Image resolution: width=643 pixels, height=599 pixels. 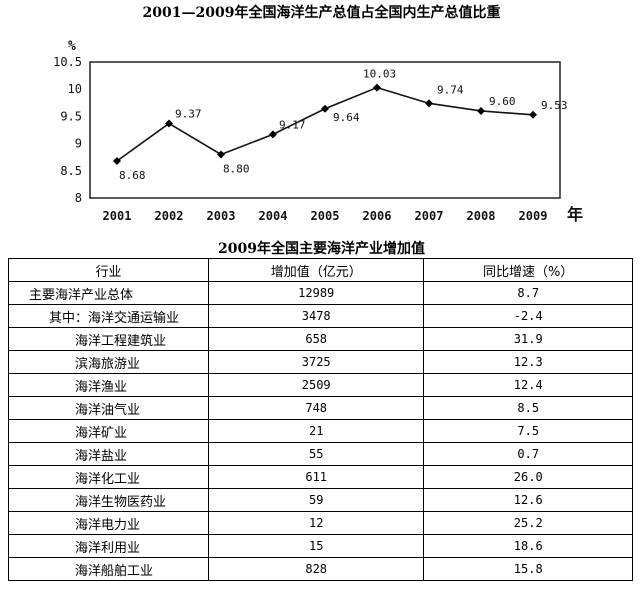 What do you see at coordinates (528, 316) in the screenshot?
I see `cell-growth: -2.4` at bounding box center [528, 316].